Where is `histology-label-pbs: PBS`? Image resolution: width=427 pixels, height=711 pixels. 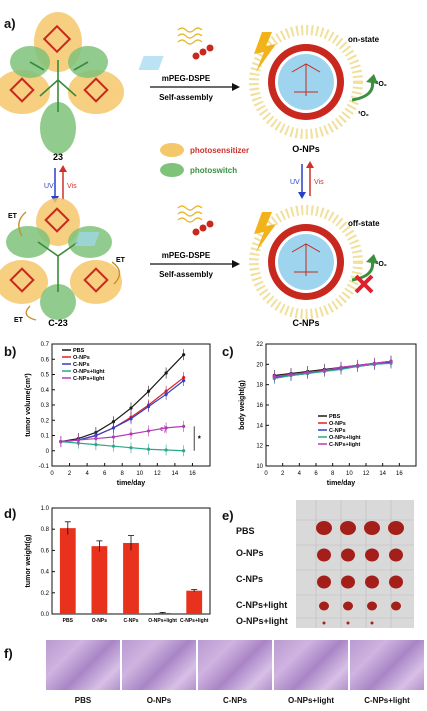 histology-label-pbs: PBS is located at coordinates (83, 700).